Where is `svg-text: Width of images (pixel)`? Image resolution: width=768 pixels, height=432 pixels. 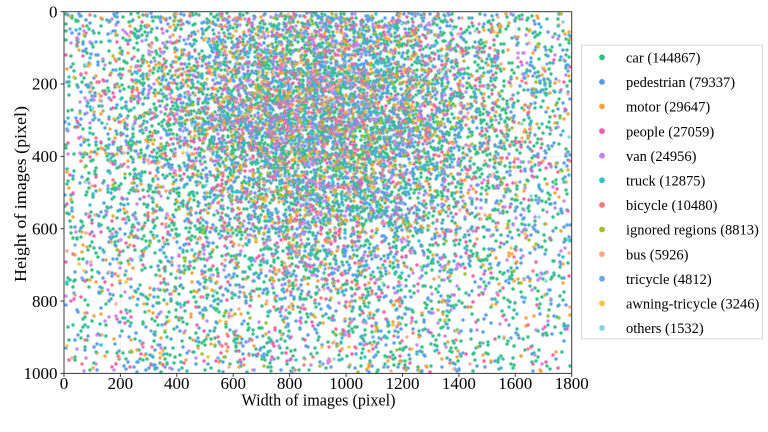
svg-text: Width of images (pixel) is located at coordinates (319, 400).